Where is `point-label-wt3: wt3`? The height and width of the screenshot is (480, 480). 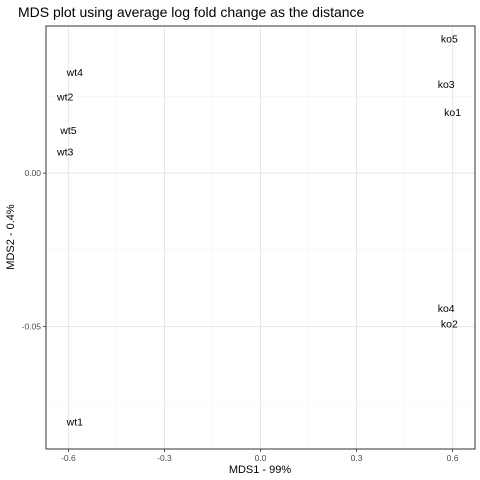
point-label-wt3: wt3 is located at coordinates (65, 153).